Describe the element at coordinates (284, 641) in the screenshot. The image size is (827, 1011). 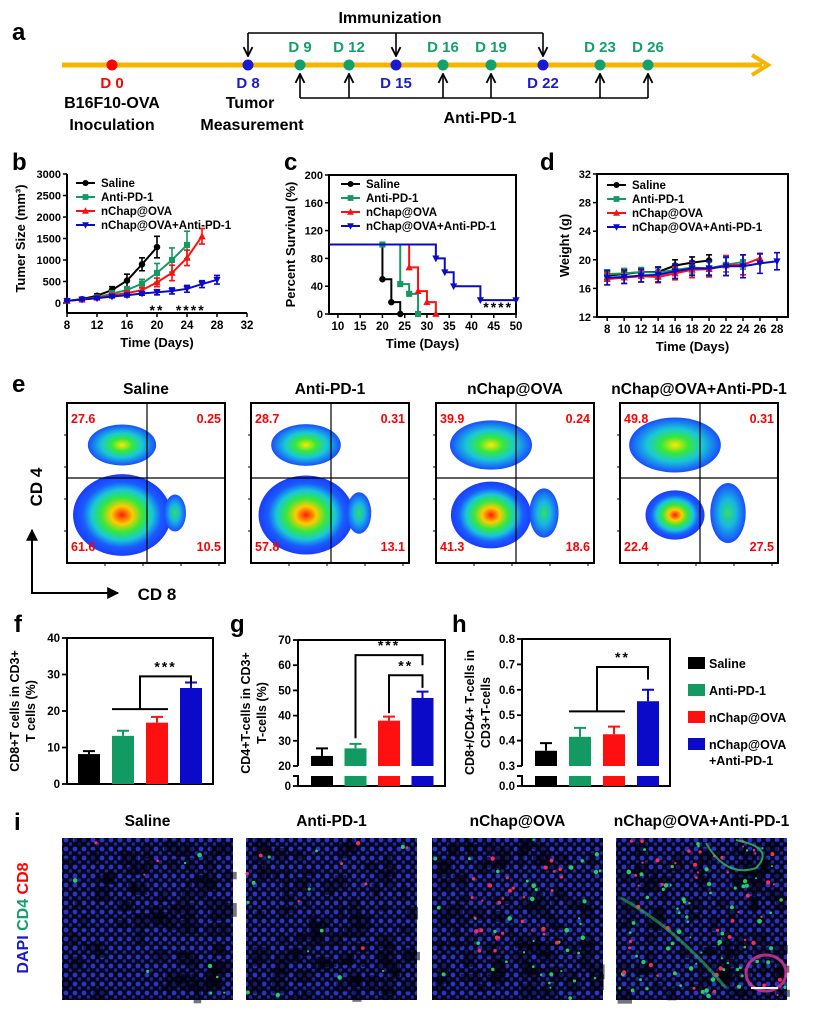
I see `y-tick-label: 70` at that location.